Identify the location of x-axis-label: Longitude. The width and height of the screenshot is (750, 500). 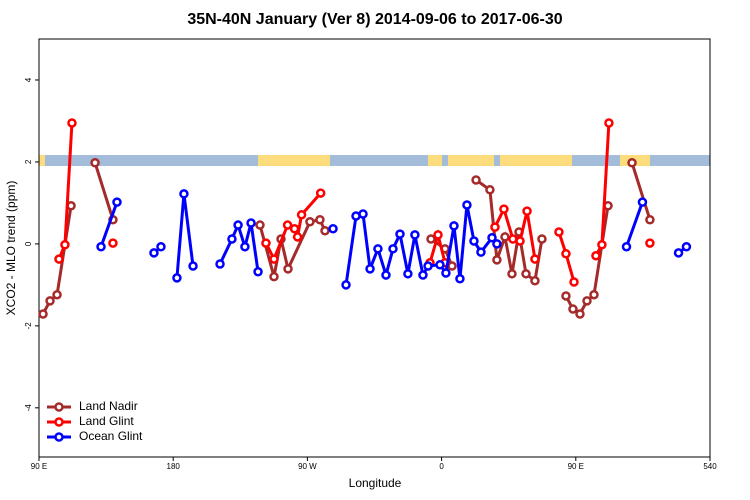
(375, 483).